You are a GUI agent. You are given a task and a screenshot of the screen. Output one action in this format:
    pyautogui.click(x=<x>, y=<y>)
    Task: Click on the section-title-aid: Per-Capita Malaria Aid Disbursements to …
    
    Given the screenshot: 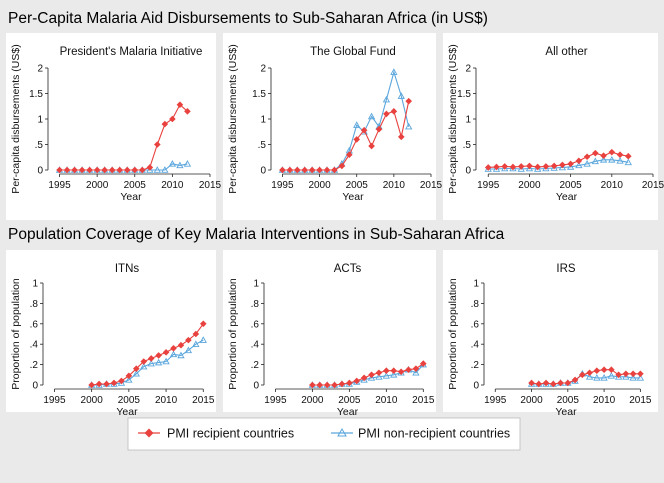 What is the action you would take?
    pyautogui.click(x=248, y=18)
    